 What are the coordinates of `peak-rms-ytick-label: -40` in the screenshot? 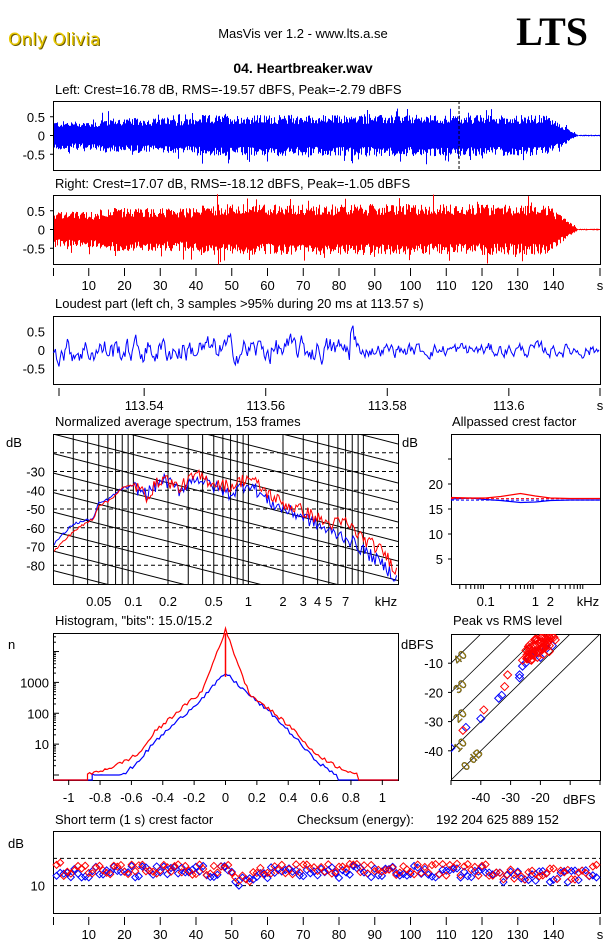 It's located at (433, 751).